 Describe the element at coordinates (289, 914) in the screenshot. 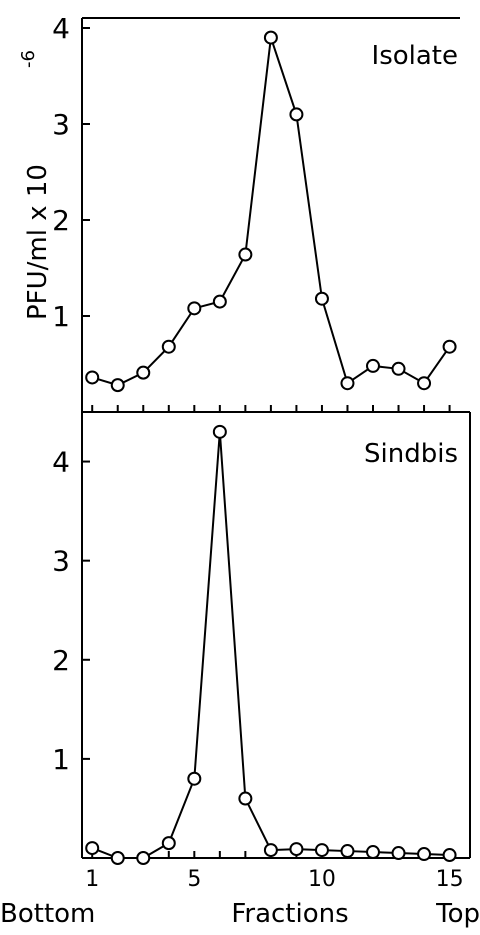

I see `x-axis-label: Fractions` at that location.